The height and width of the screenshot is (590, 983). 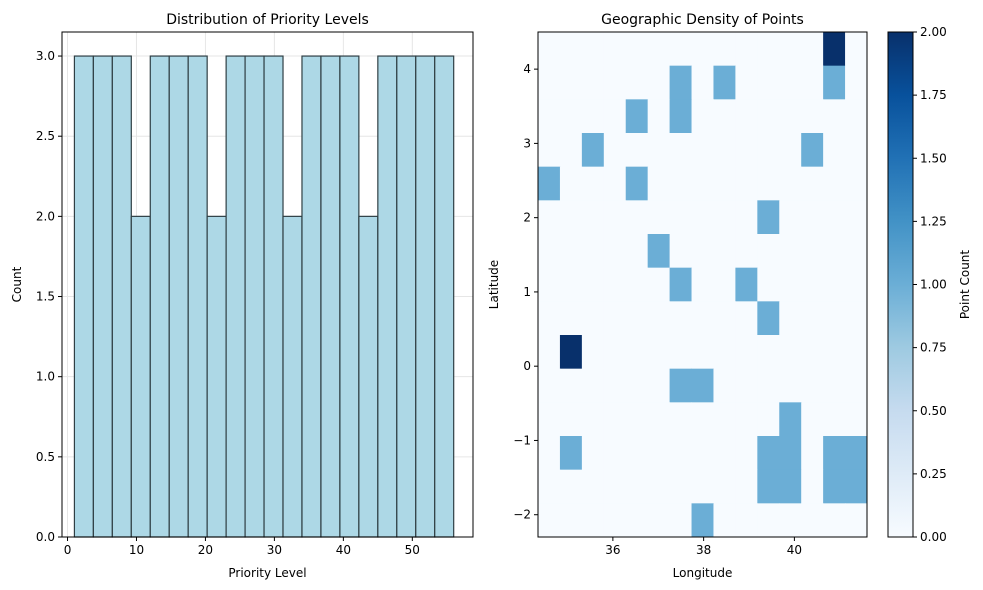 I want to click on colorbar-tick-label: 0.00, so click(x=933, y=537).